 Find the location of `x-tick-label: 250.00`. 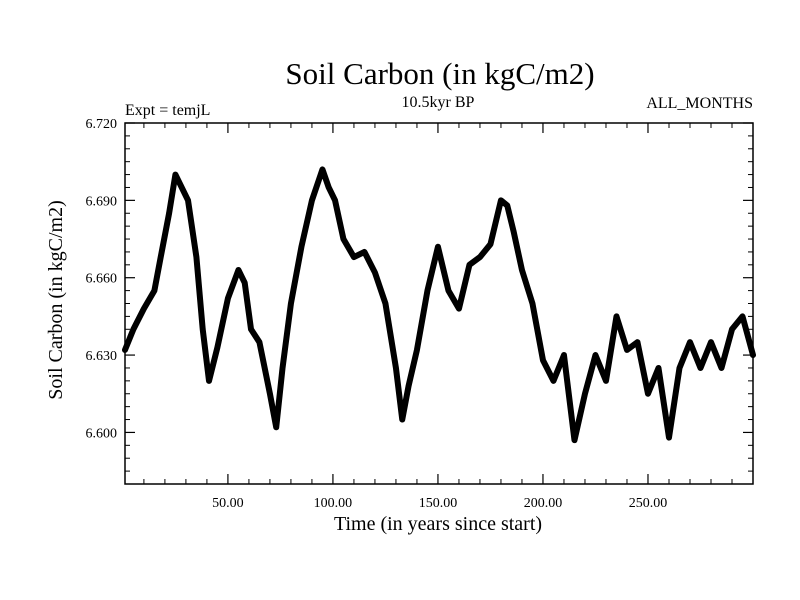

x-tick-label: 250.00 is located at coordinates (648, 503).